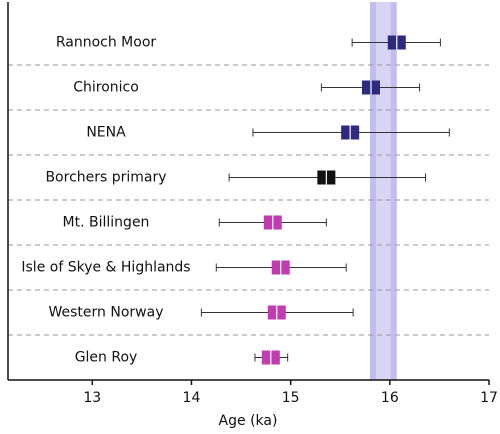 The width and height of the screenshot is (500, 434). I want to click on x-tick-label: 16, so click(390, 398).